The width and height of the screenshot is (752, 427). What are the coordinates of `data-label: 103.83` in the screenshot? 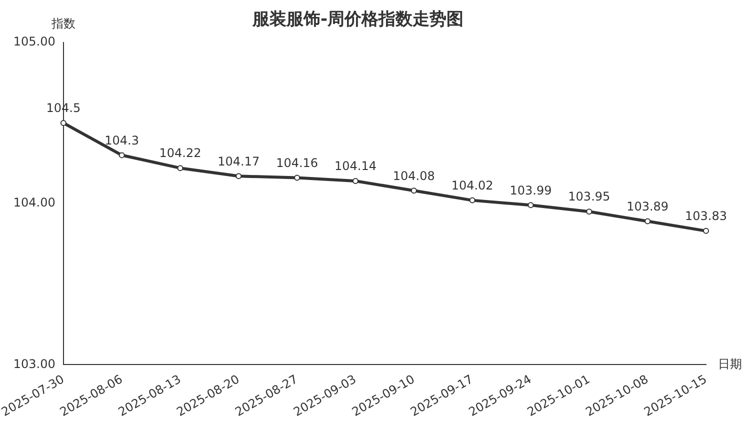 It's located at (706, 216).